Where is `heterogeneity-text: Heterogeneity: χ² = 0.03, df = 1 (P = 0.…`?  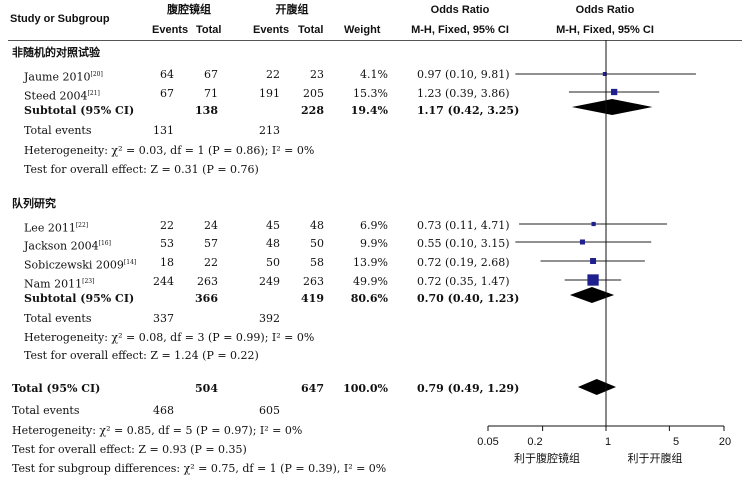 heterogeneity-text: Heterogeneity: χ² = 0.03, df = 1 (P = 0.… is located at coordinates (169, 150).